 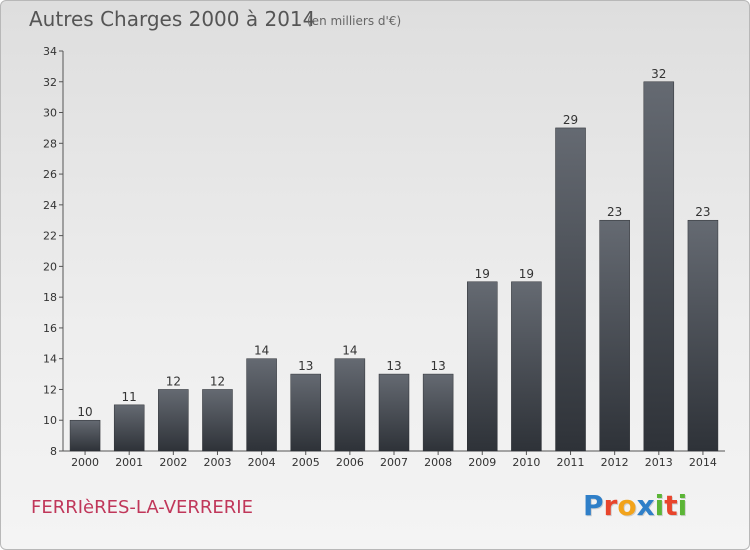 I want to click on logo-letter: o, so click(x=627, y=505).